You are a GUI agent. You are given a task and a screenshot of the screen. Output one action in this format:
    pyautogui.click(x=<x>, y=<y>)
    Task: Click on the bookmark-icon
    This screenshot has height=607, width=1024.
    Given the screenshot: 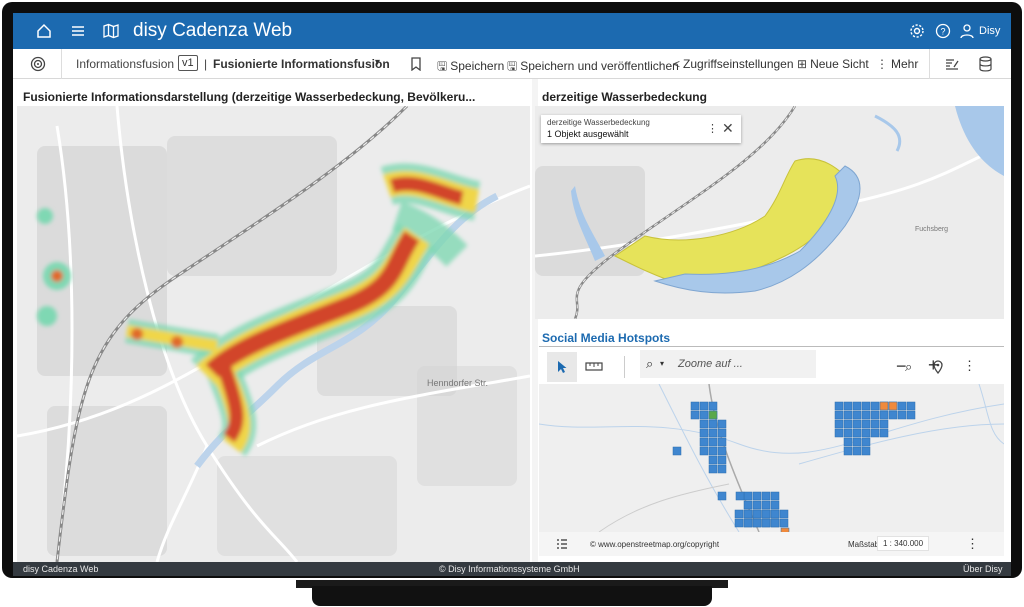 What is the action you would take?
    pyautogui.click(x=416, y=64)
    